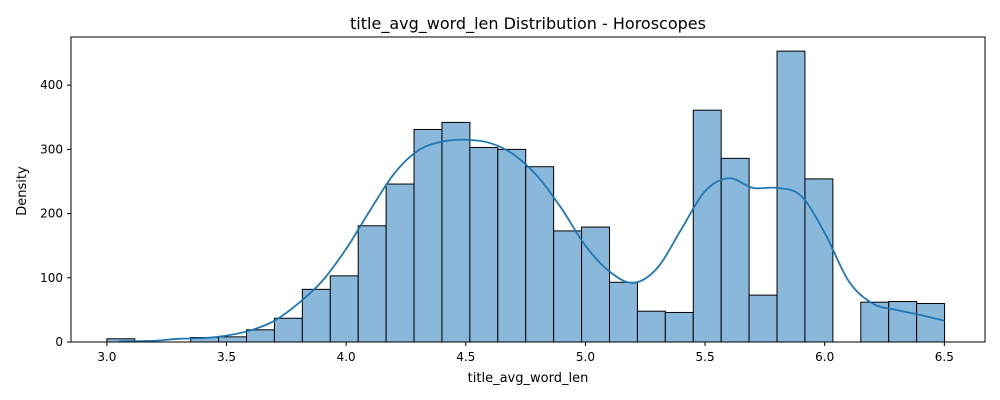 This screenshot has height=400, width=1000. Describe the element at coordinates (944, 357) in the screenshot. I see `x-tick-label: 6.5` at that location.